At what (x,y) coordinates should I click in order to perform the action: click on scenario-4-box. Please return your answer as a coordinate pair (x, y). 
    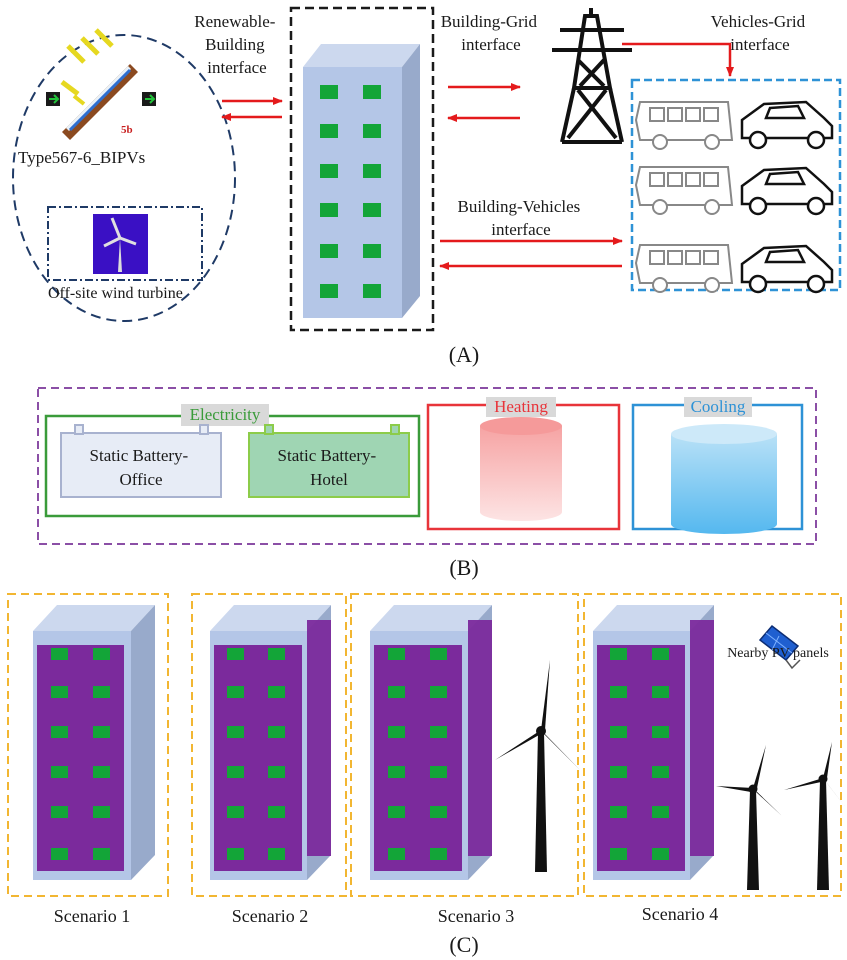
    Looking at the image, I should click on (712, 745).